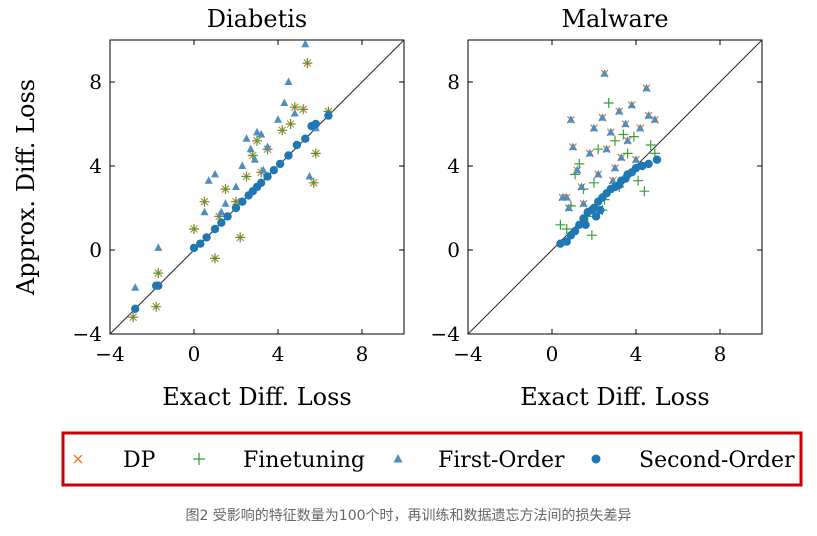 This screenshot has width=817, height=536. Describe the element at coordinates (501, 460) in the screenshot. I see `legend-label: First-Order` at that location.